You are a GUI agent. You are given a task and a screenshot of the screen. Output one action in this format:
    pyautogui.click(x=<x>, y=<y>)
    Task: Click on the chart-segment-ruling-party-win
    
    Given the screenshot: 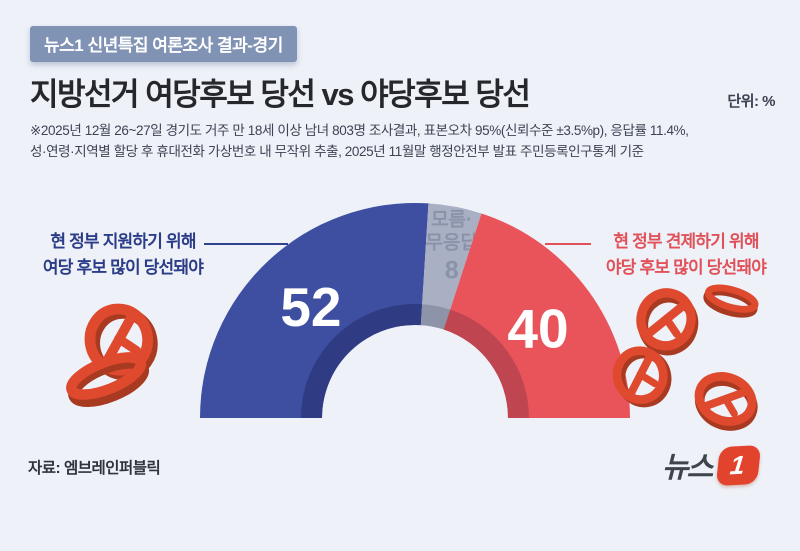 What is the action you would take?
    pyautogui.click(x=314, y=310)
    